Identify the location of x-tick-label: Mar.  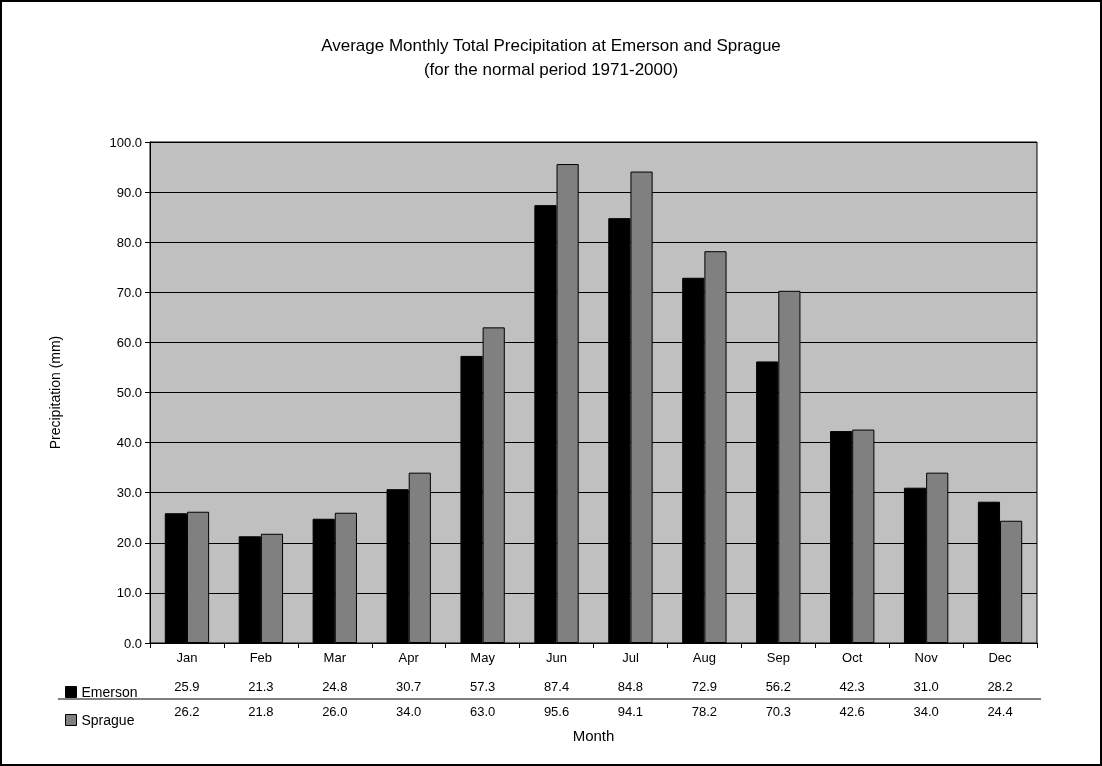
(335, 657).